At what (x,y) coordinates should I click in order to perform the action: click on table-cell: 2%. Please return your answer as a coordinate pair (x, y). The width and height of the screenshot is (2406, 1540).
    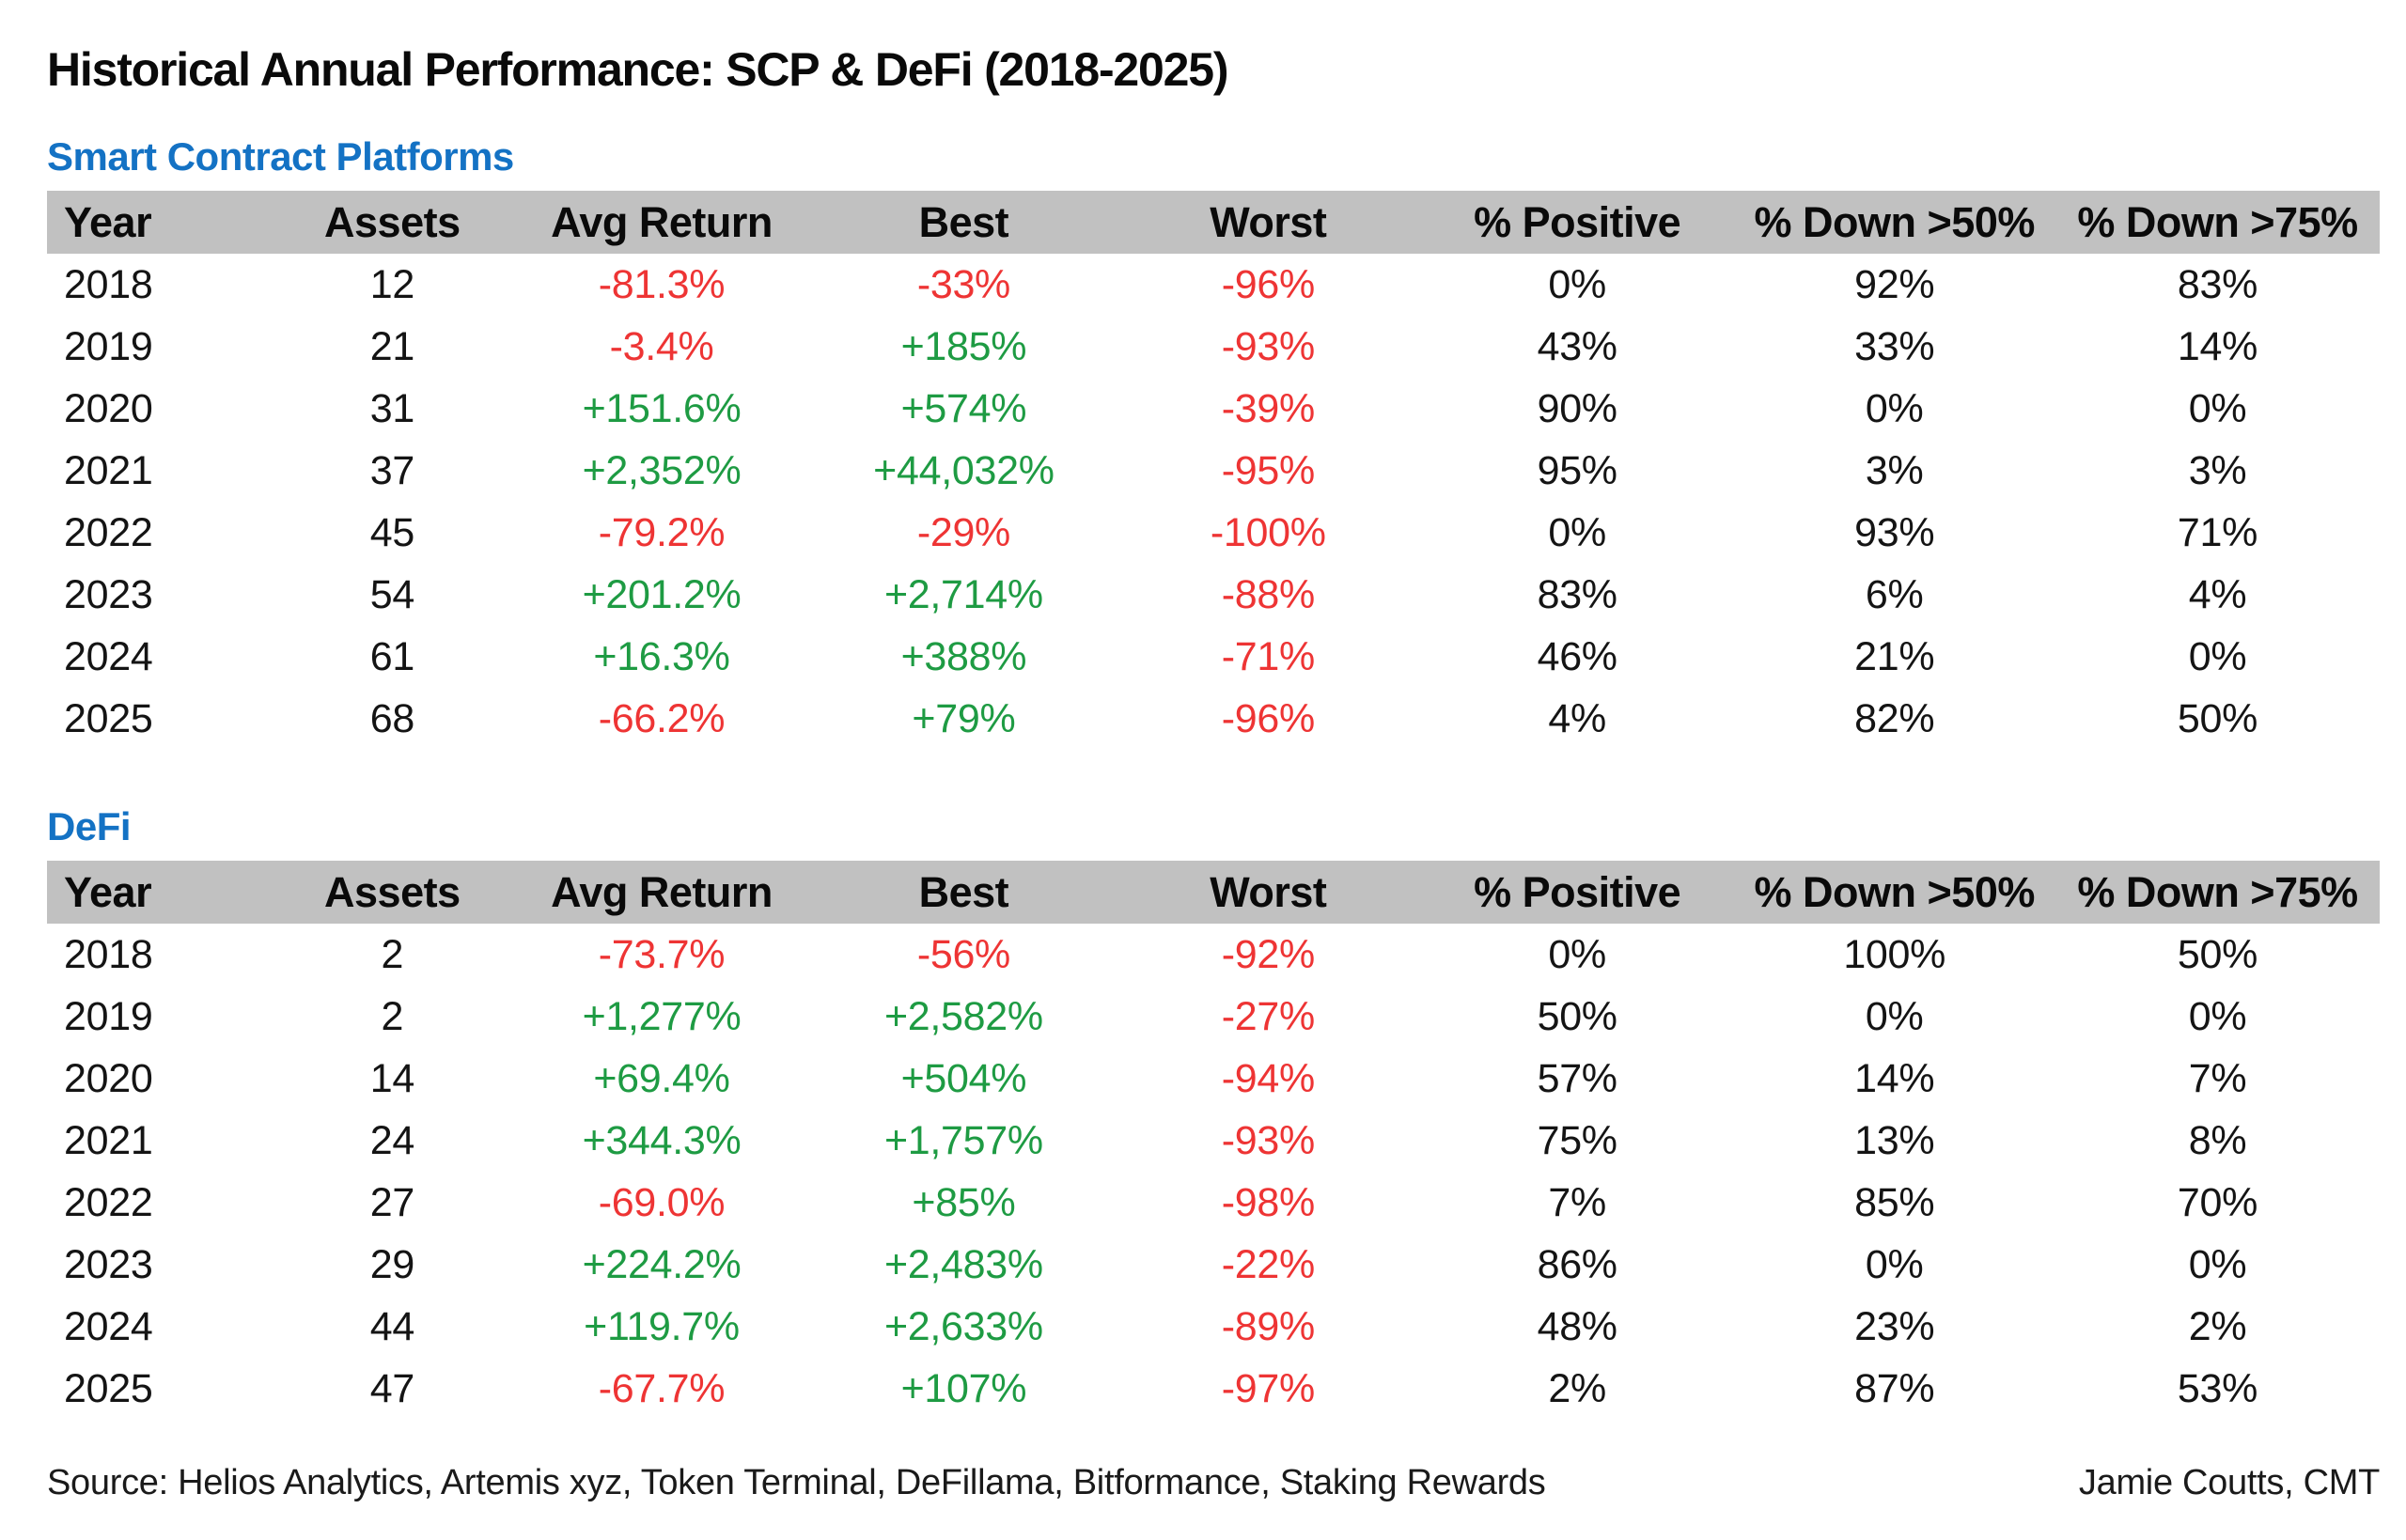
    Looking at the image, I should click on (1577, 1388).